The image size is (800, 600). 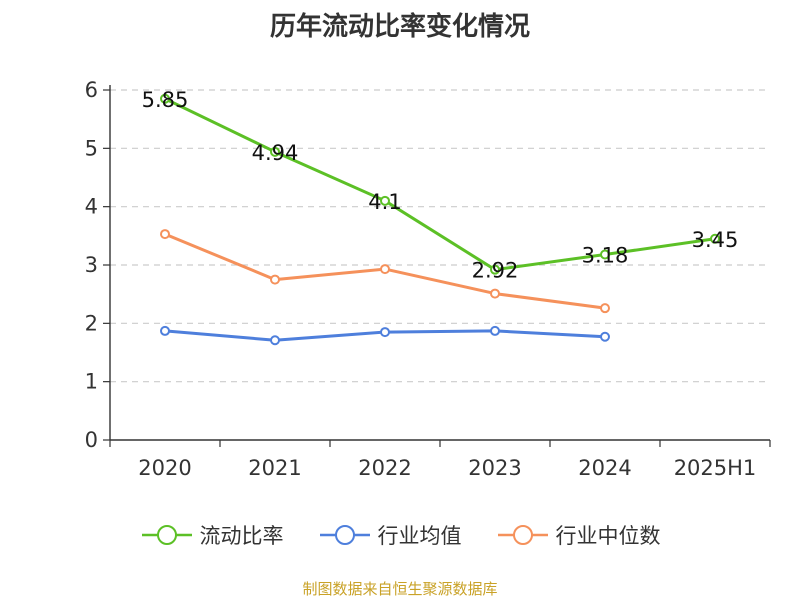 What do you see at coordinates (608, 536) in the screenshot?
I see `legend-label: 行业中位数` at bounding box center [608, 536].